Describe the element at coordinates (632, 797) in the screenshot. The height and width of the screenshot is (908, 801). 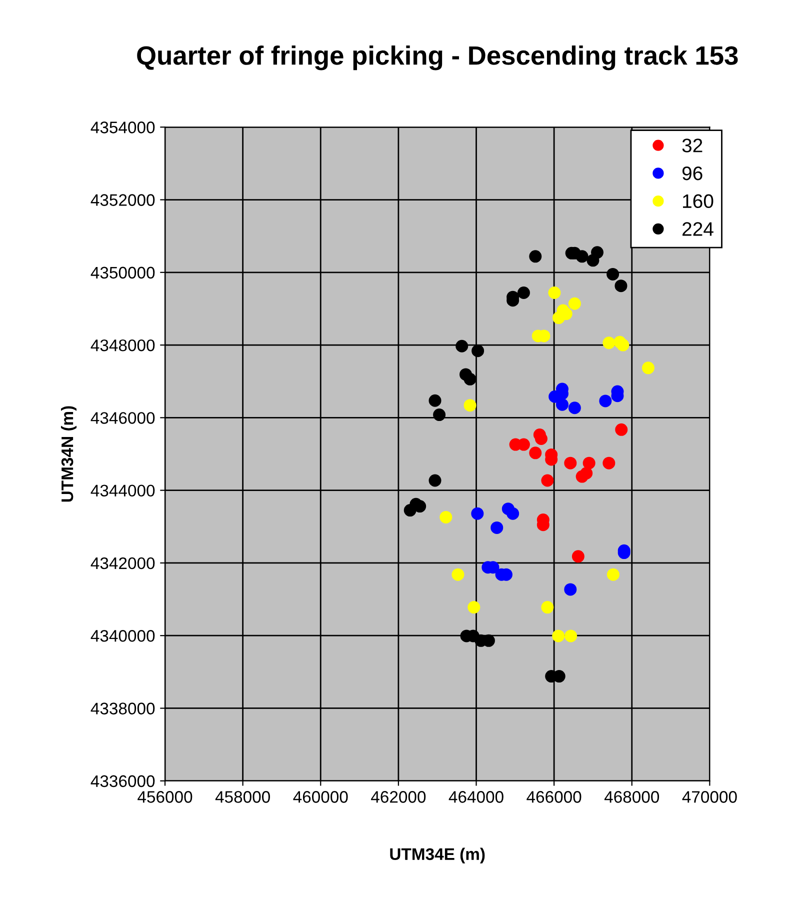
I see `x-tick-label: 468000` at that location.